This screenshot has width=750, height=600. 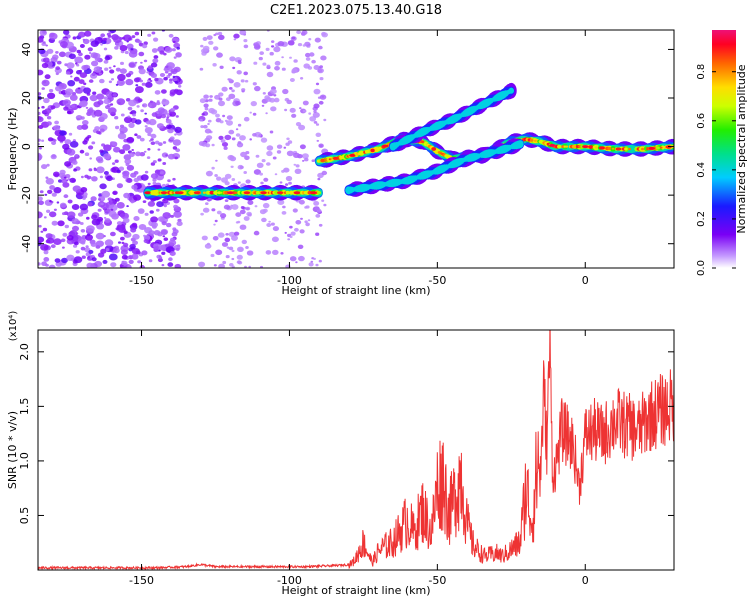 I want to click on ridge-hotspot, so click(x=552, y=145).